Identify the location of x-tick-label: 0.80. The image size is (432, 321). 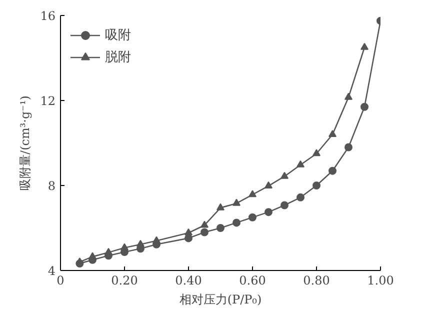
(316, 281).